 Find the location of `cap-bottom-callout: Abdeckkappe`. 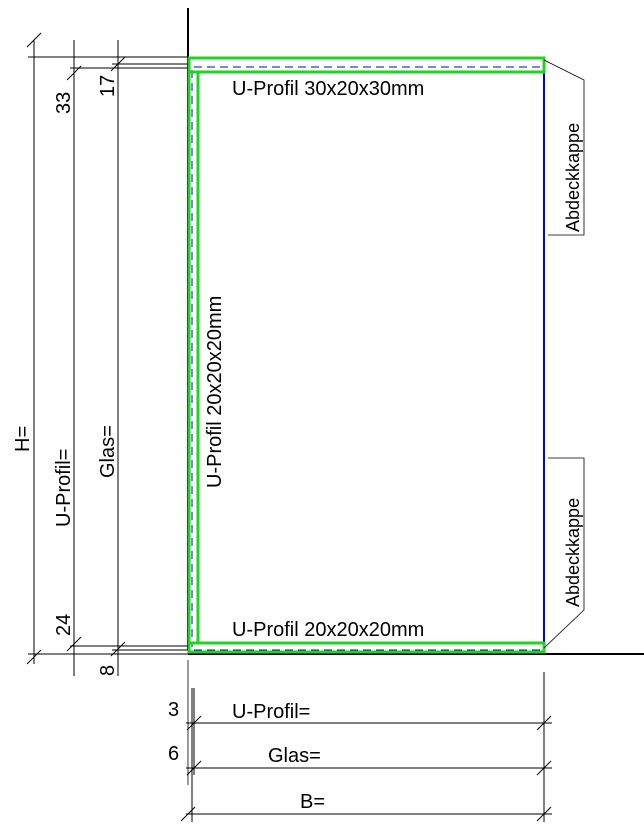

cap-bottom-callout: Abdeckkappe is located at coordinates (564, 553).